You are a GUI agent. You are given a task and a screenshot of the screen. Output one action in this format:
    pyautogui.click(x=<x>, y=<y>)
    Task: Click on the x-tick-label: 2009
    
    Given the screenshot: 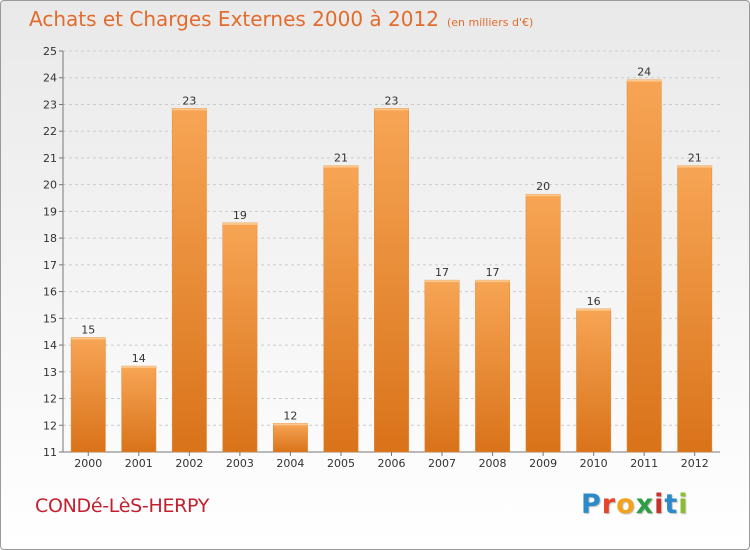 What is the action you would take?
    pyautogui.click(x=543, y=463)
    